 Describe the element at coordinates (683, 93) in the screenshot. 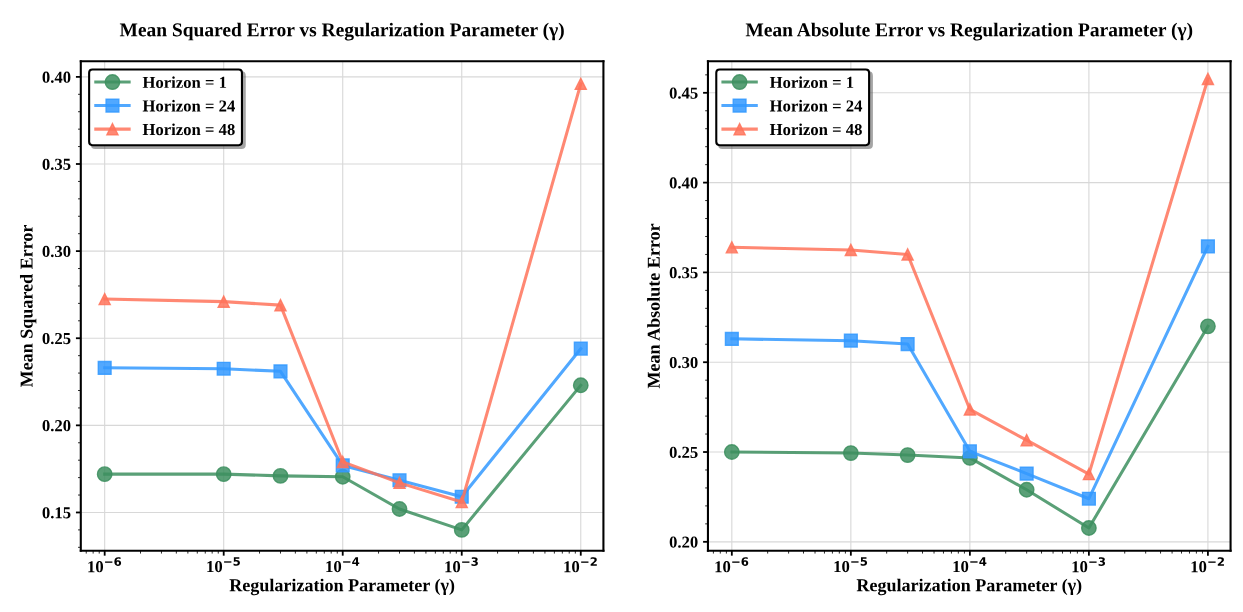

I see `y-tick-label: 0.45` at that location.